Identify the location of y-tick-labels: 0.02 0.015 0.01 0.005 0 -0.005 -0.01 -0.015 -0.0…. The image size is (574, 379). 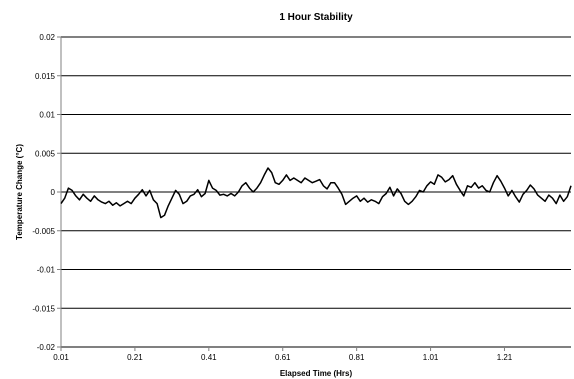
(43, 192).